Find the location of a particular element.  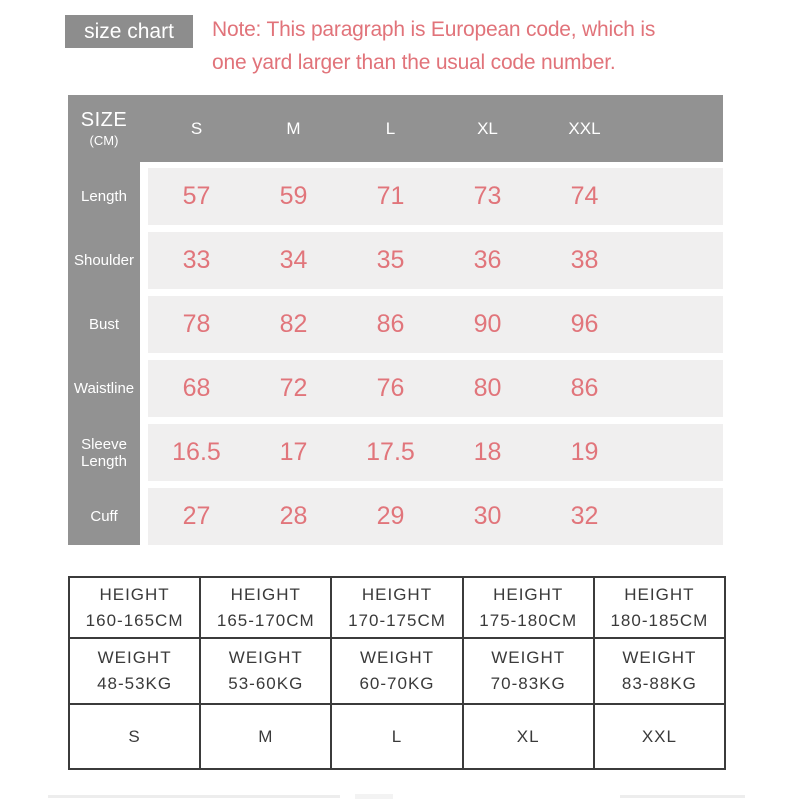

fit-cell-size-s: S is located at coordinates (135, 736).